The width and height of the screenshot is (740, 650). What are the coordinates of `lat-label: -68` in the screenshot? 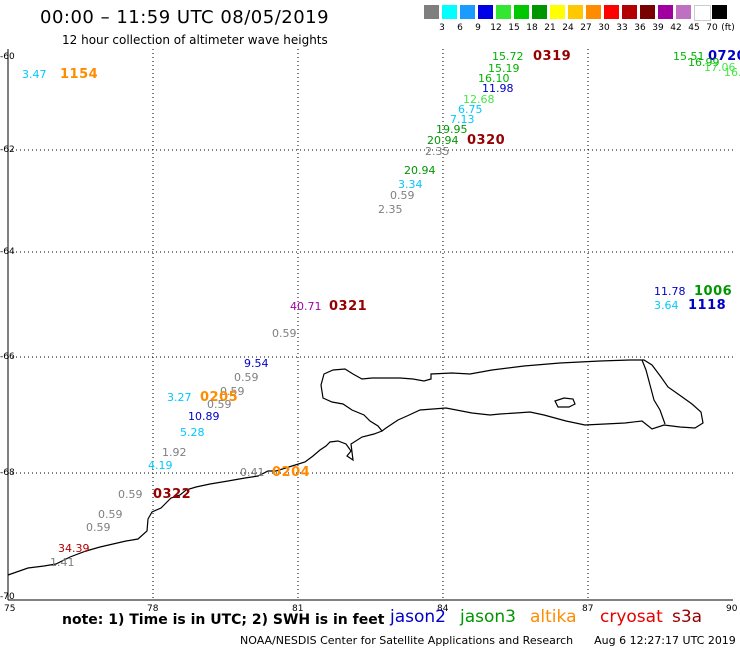 It's located at (7, 473).